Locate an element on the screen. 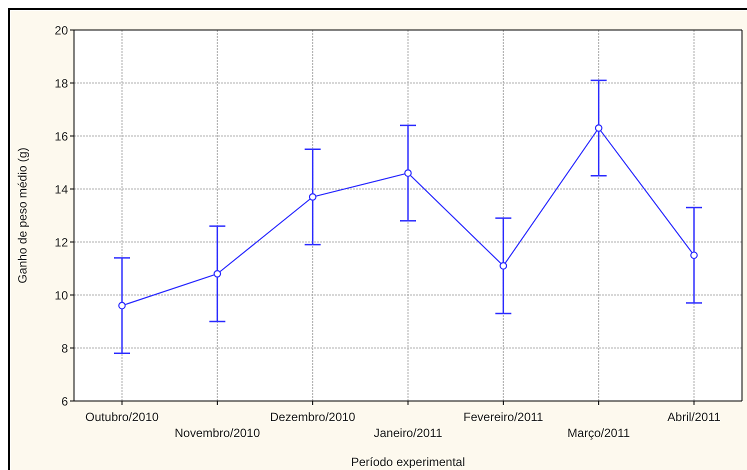 The height and width of the screenshot is (470, 747). y-tick-label: 14 is located at coordinates (61, 189).